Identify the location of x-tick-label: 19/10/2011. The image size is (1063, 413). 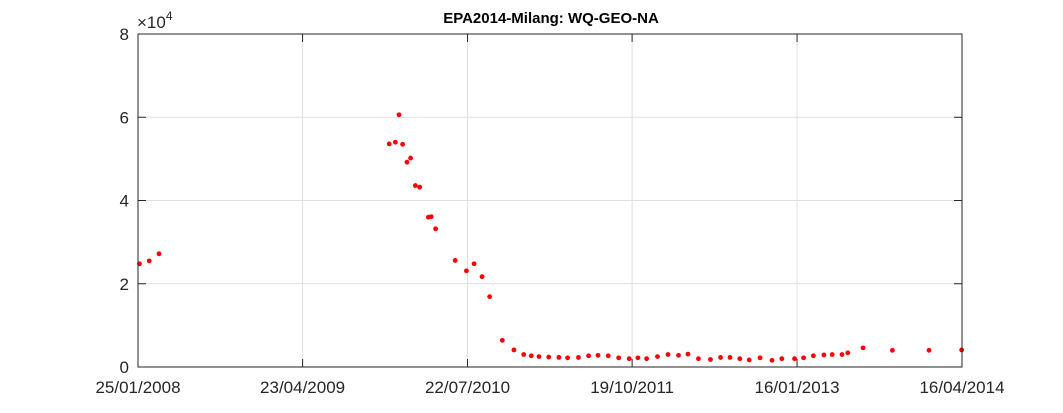
(632, 387).